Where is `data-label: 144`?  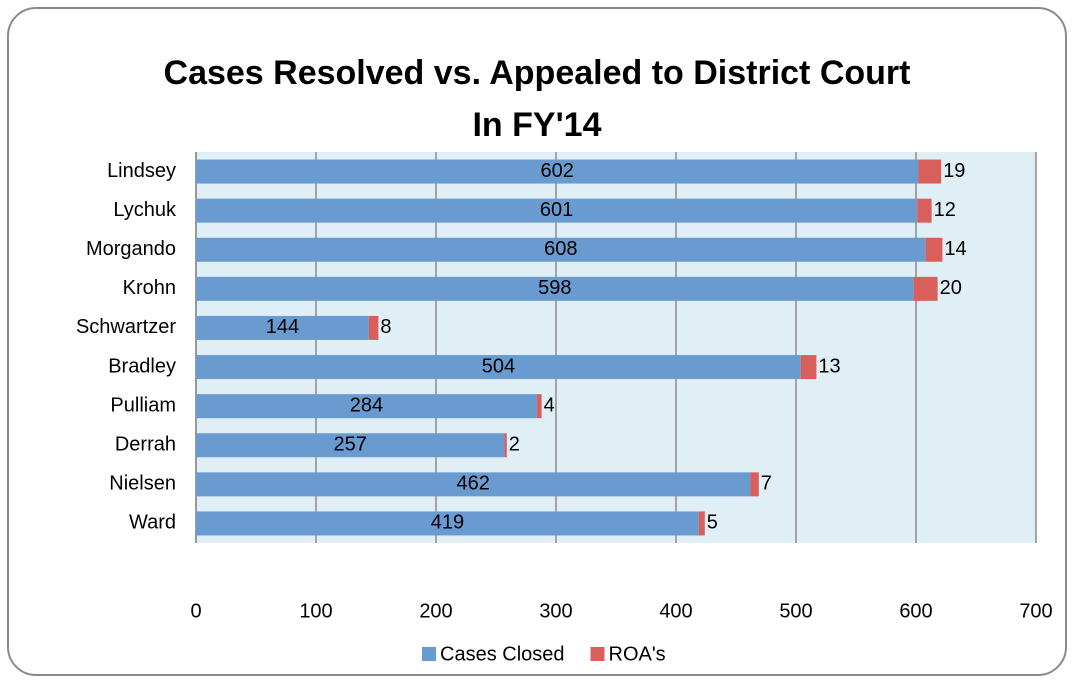 data-label: 144 is located at coordinates (282, 327).